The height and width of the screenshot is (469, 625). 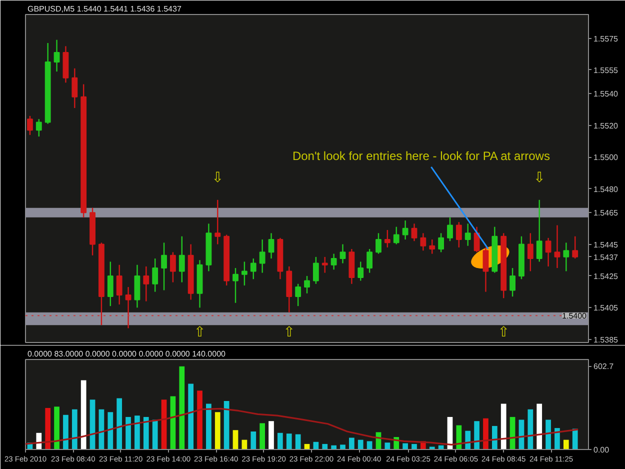 What do you see at coordinates (606, 125) in the screenshot?
I see `y-tick-label: 1.5520` at bounding box center [606, 125].